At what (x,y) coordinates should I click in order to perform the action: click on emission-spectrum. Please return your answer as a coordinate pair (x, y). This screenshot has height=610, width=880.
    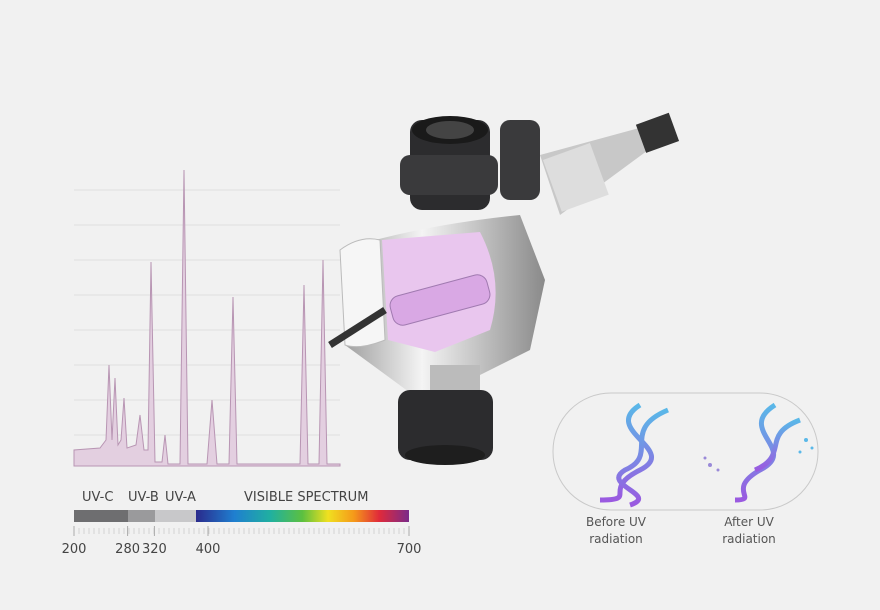
    Looking at the image, I should click on (207, 318).